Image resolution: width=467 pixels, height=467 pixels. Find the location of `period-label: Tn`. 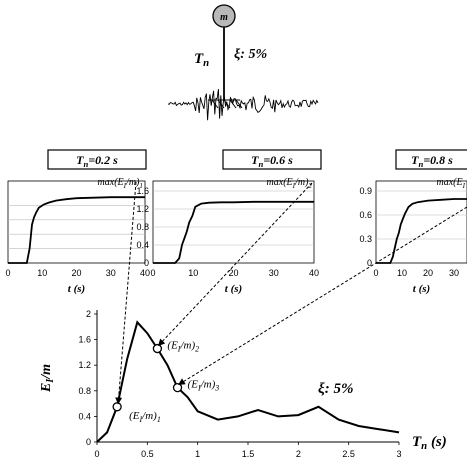

period-label: Tn is located at coordinates (201, 60).